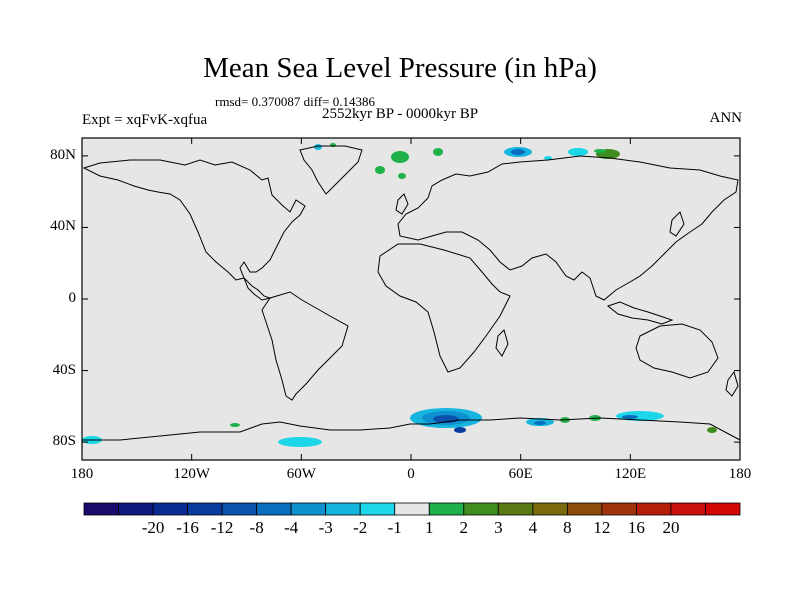 The height and width of the screenshot is (600, 800). What do you see at coordinates (360, 527) in the screenshot?
I see `colorbar-label: -2` at bounding box center [360, 527].